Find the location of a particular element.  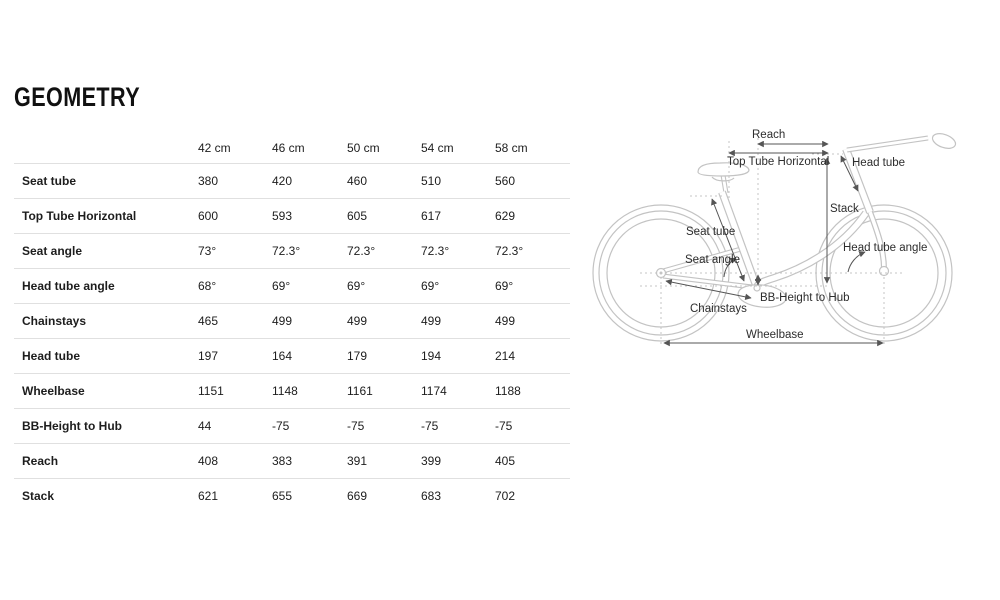

cell-value: 600 is located at coordinates (208, 216).